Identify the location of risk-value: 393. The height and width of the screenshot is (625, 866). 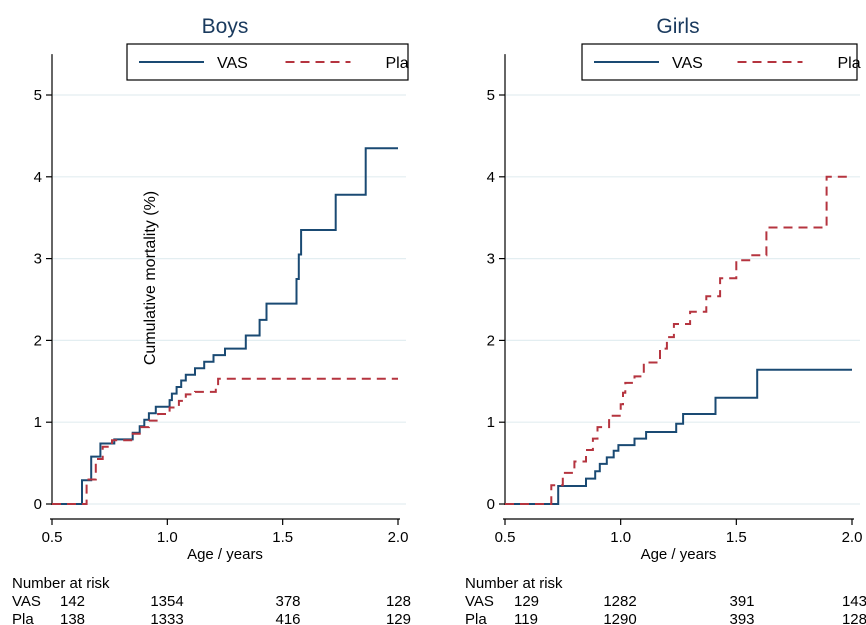
(741, 618).